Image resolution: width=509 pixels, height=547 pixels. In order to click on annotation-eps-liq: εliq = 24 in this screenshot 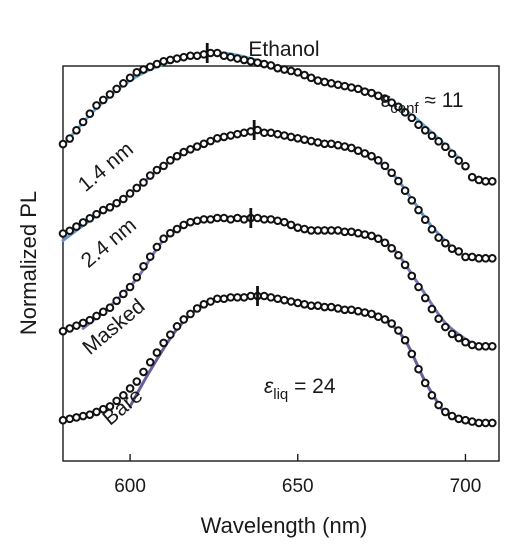, I will do `click(300, 389)`.